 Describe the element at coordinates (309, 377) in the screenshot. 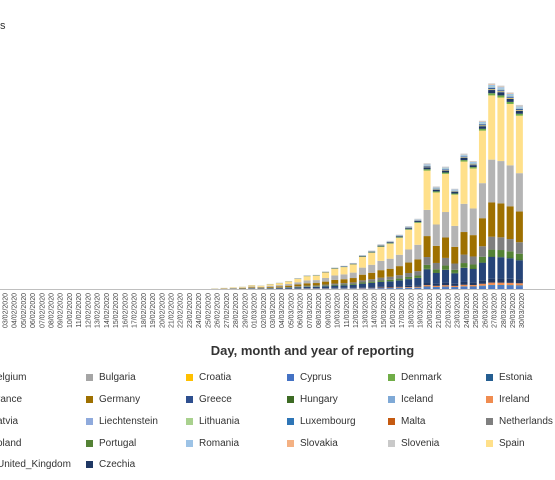

I see `legend-item: Cyprus` at that location.